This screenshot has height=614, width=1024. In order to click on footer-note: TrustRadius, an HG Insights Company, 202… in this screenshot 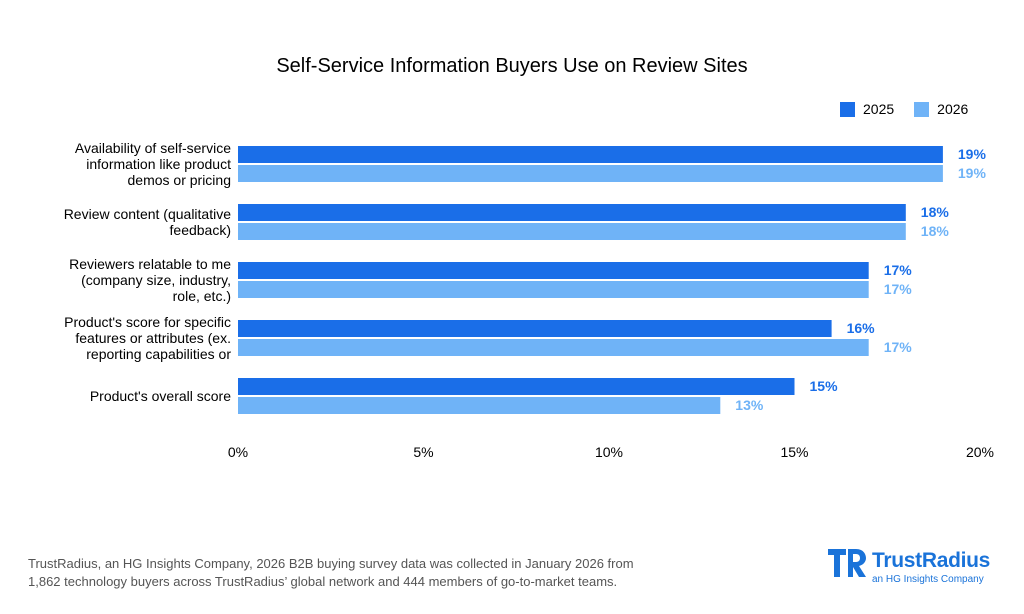, I will do `click(378, 573)`.